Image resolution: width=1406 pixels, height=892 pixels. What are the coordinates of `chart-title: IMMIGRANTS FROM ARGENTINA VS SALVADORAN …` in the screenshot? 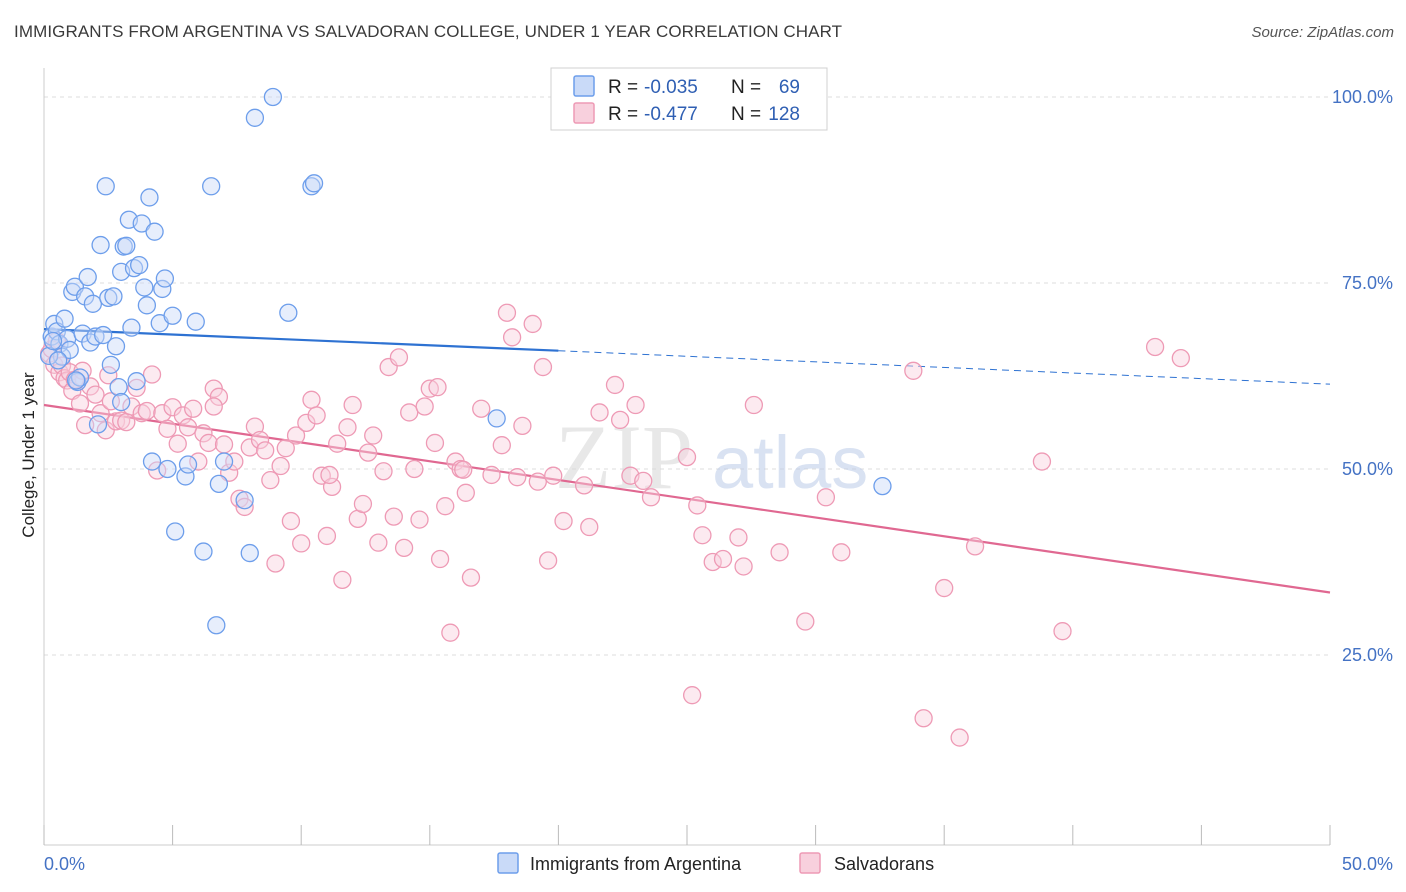 It's located at (428, 31).